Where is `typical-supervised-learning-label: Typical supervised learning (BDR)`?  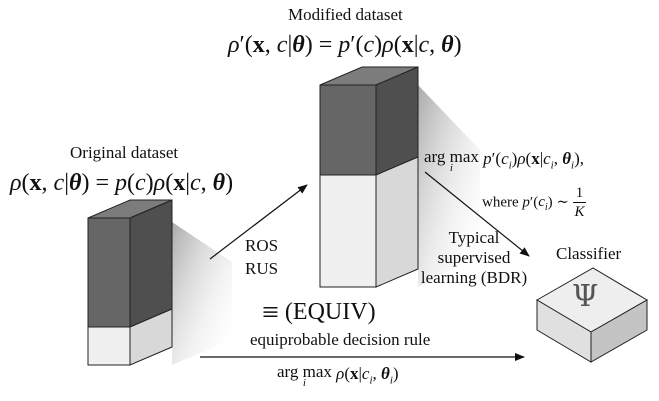 typical-supervised-learning-label: Typical supervised learning (BDR) is located at coordinates (474, 258).